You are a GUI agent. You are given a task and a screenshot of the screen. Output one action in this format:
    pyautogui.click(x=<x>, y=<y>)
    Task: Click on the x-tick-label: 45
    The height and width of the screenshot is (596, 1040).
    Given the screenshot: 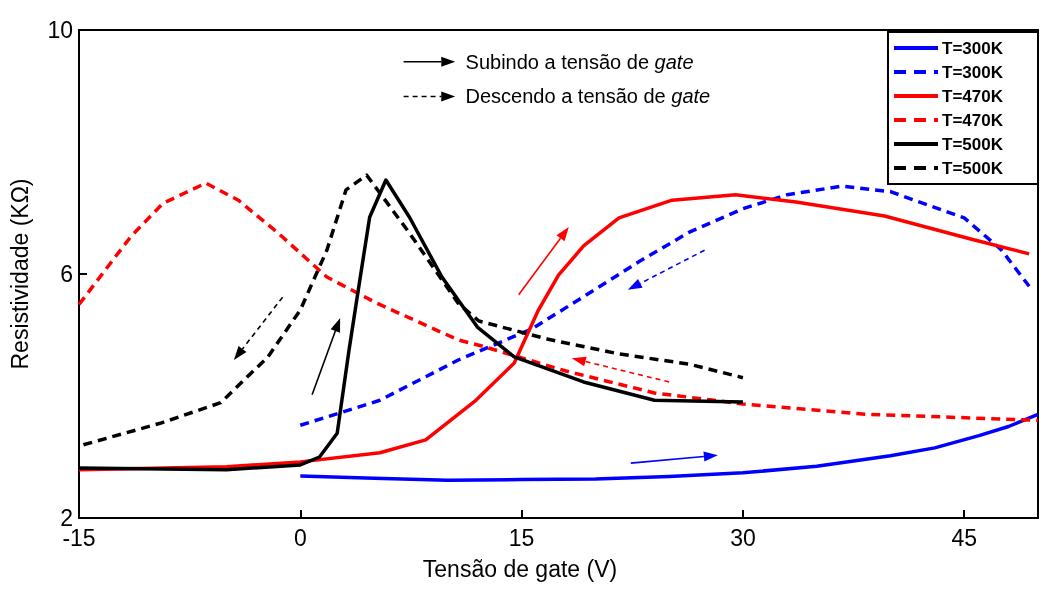 What is the action you would take?
    pyautogui.click(x=964, y=537)
    